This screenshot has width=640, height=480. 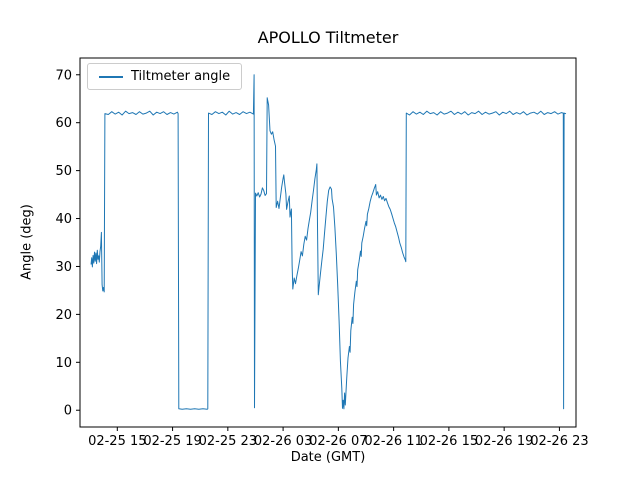 I want to click on y-tick-label: 50, so click(x=63, y=171).